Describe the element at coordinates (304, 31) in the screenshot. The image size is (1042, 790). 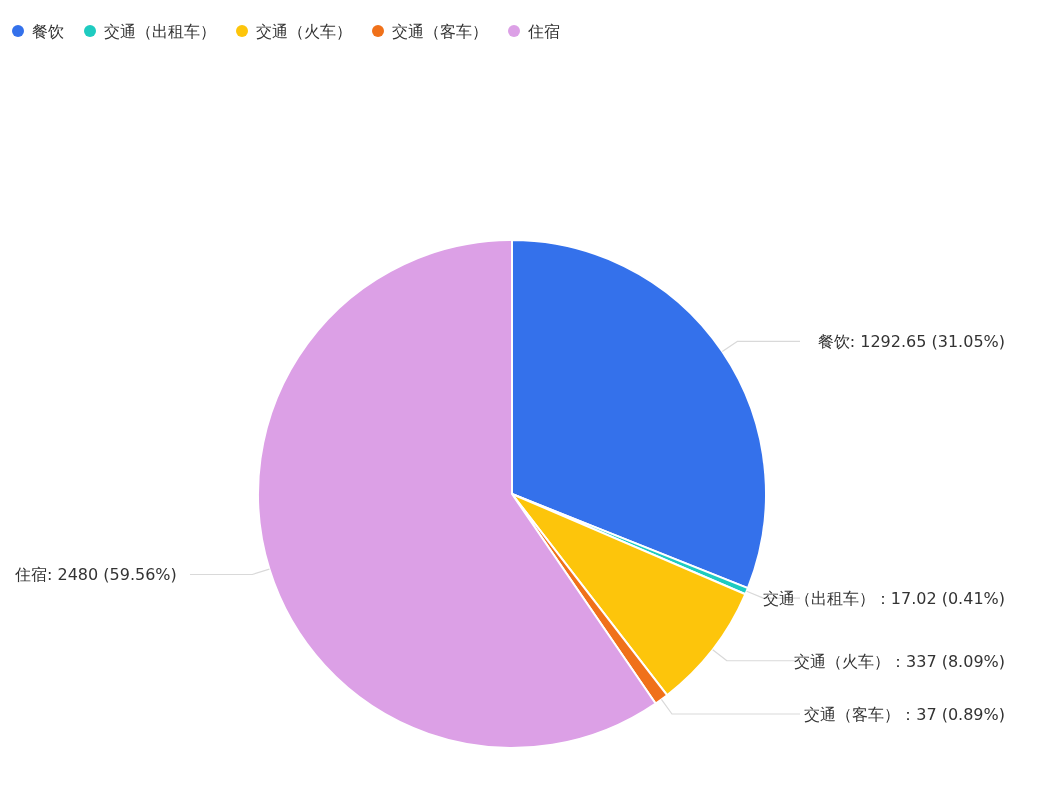
I see `legend-label: 交通（火车）` at that location.